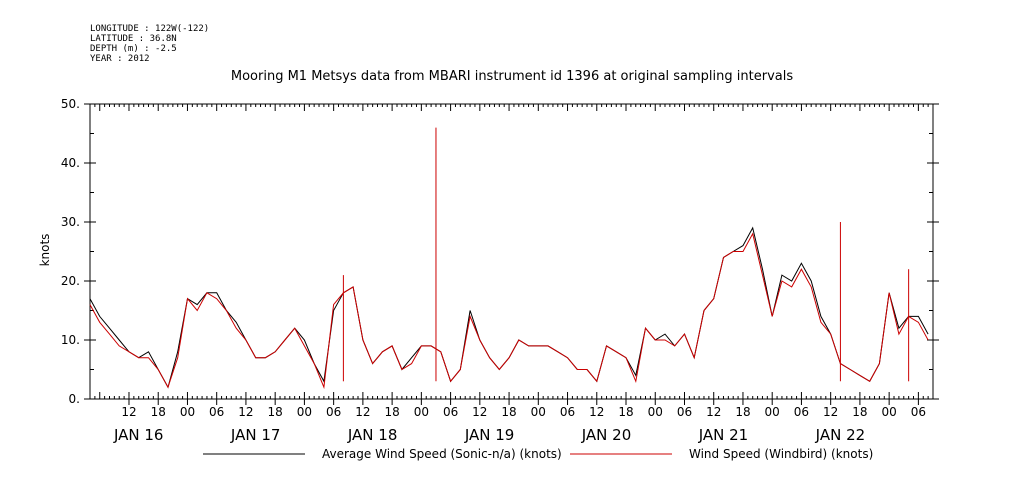 Image resolution: width=1009 pixels, height=504 pixels. Describe the element at coordinates (781, 454) in the screenshot. I see `legend-label-windbird: Wind Speed (Windbird) (knots)` at that location.